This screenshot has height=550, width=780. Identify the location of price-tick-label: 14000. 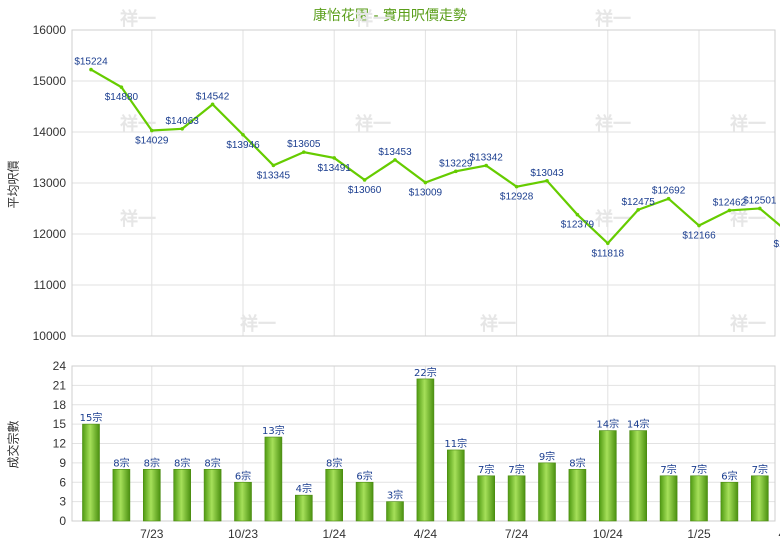
(50, 132).